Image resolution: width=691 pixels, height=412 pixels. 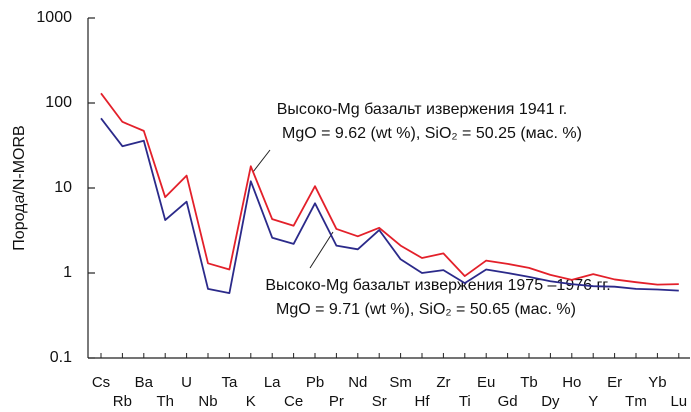 I want to click on x-tick-label: La, so click(x=272, y=382).